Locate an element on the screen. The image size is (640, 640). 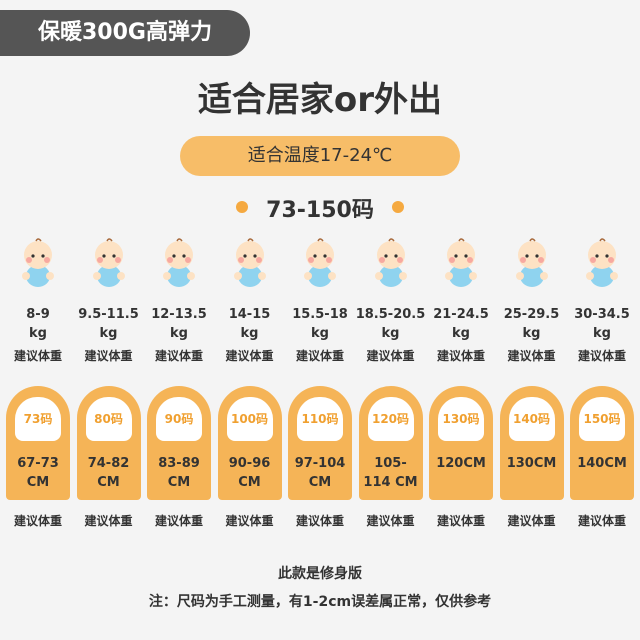
size-range: 73-150码 is located at coordinates (320, 210).